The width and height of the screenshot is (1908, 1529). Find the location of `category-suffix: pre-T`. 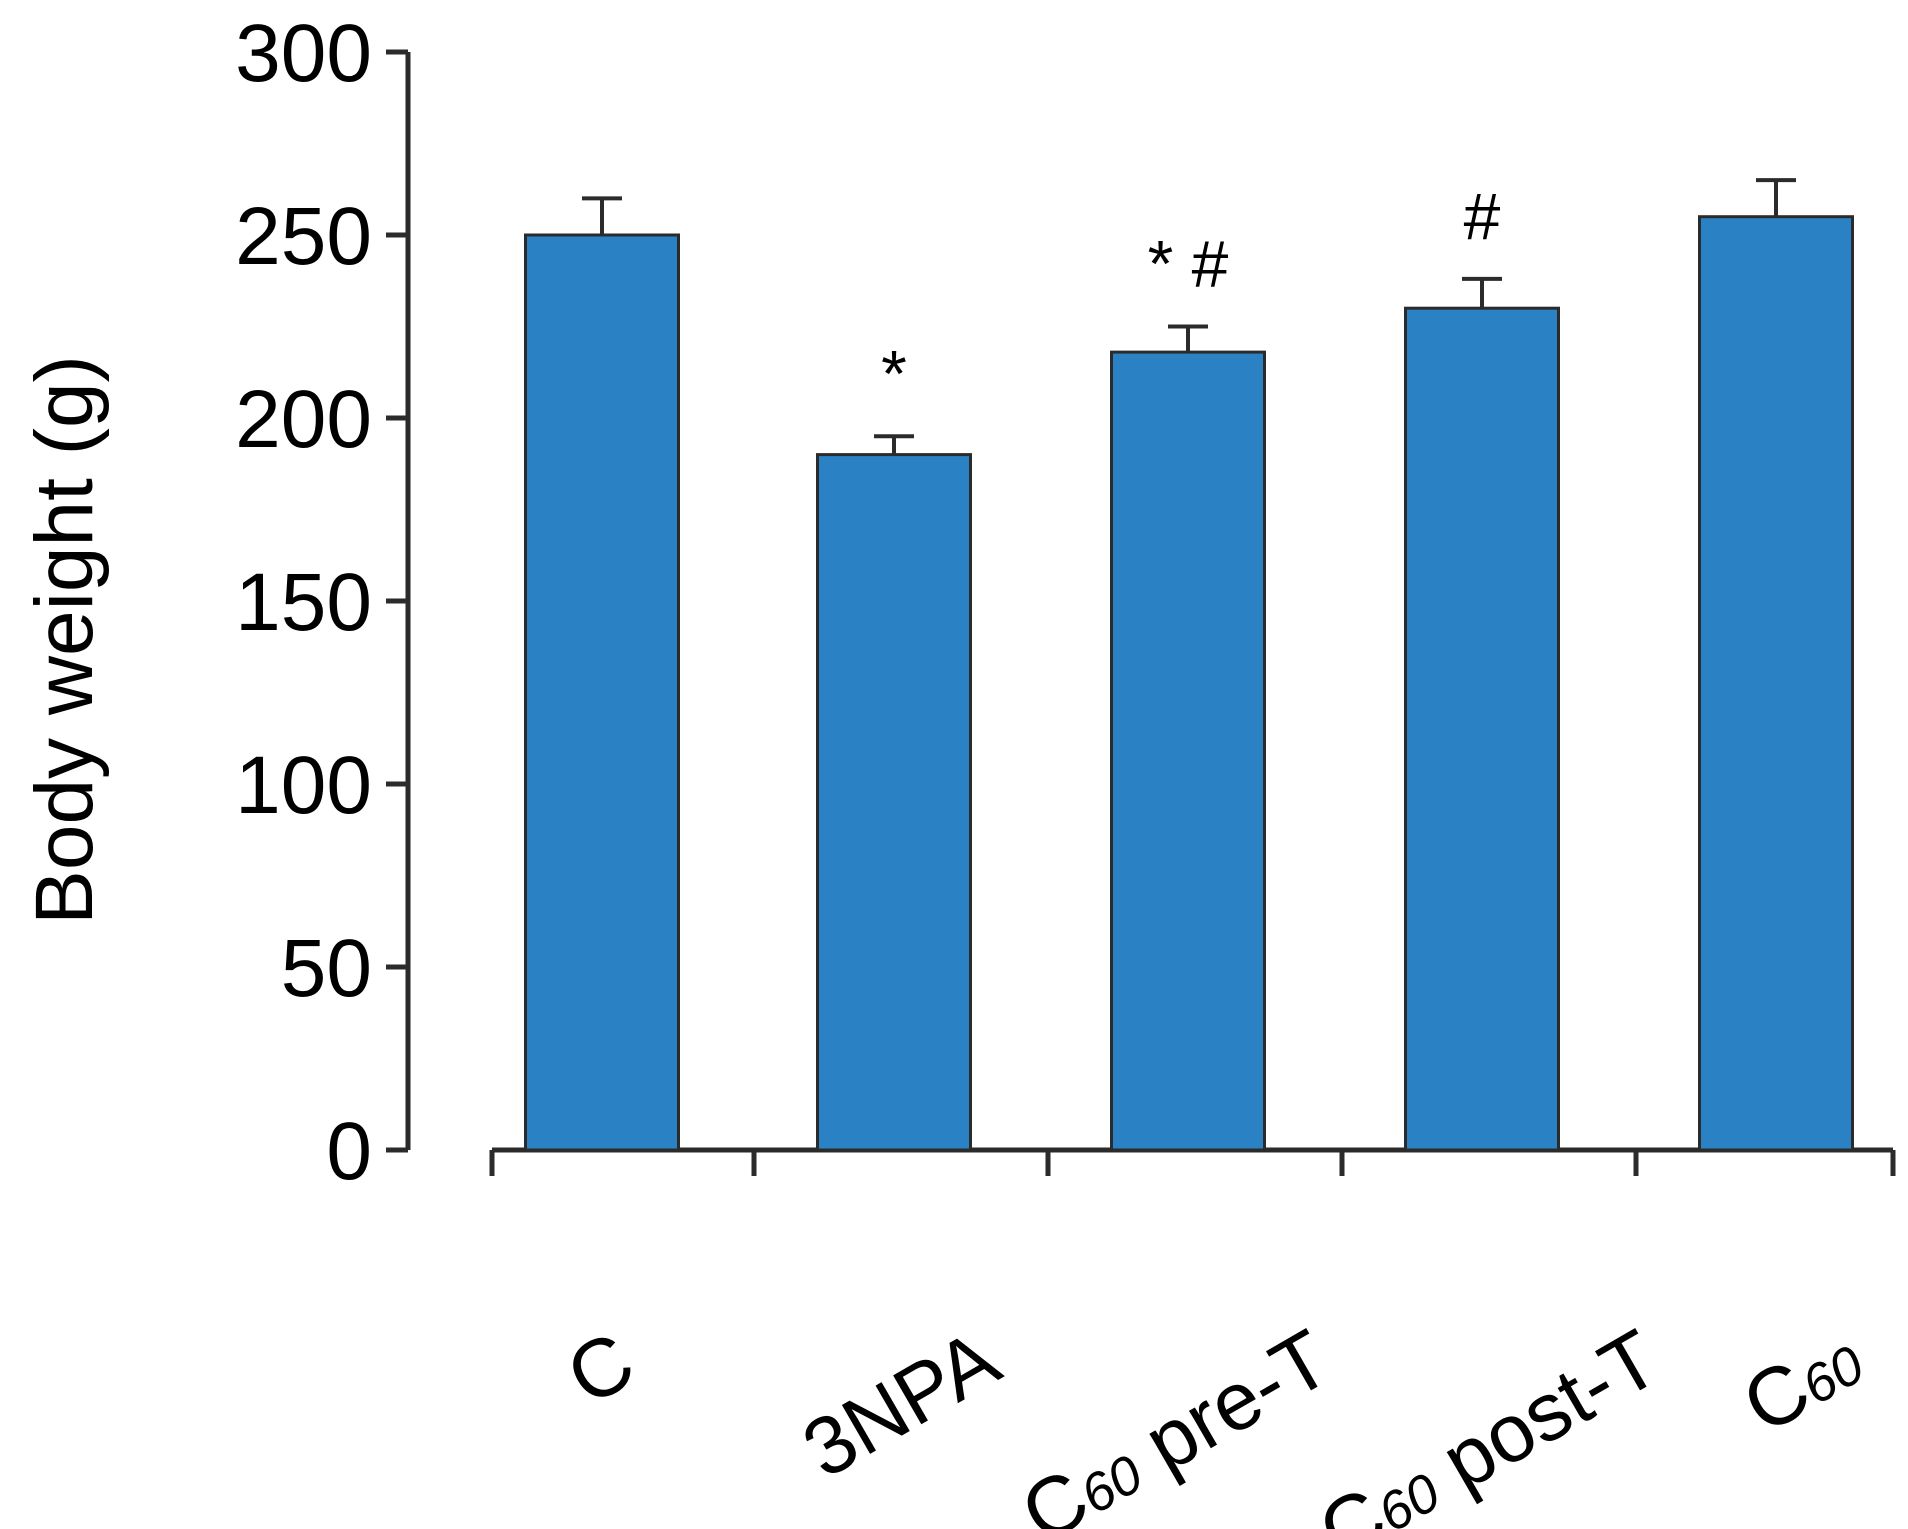

category-suffix: pre-T is located at coordinates (1227, 1407).